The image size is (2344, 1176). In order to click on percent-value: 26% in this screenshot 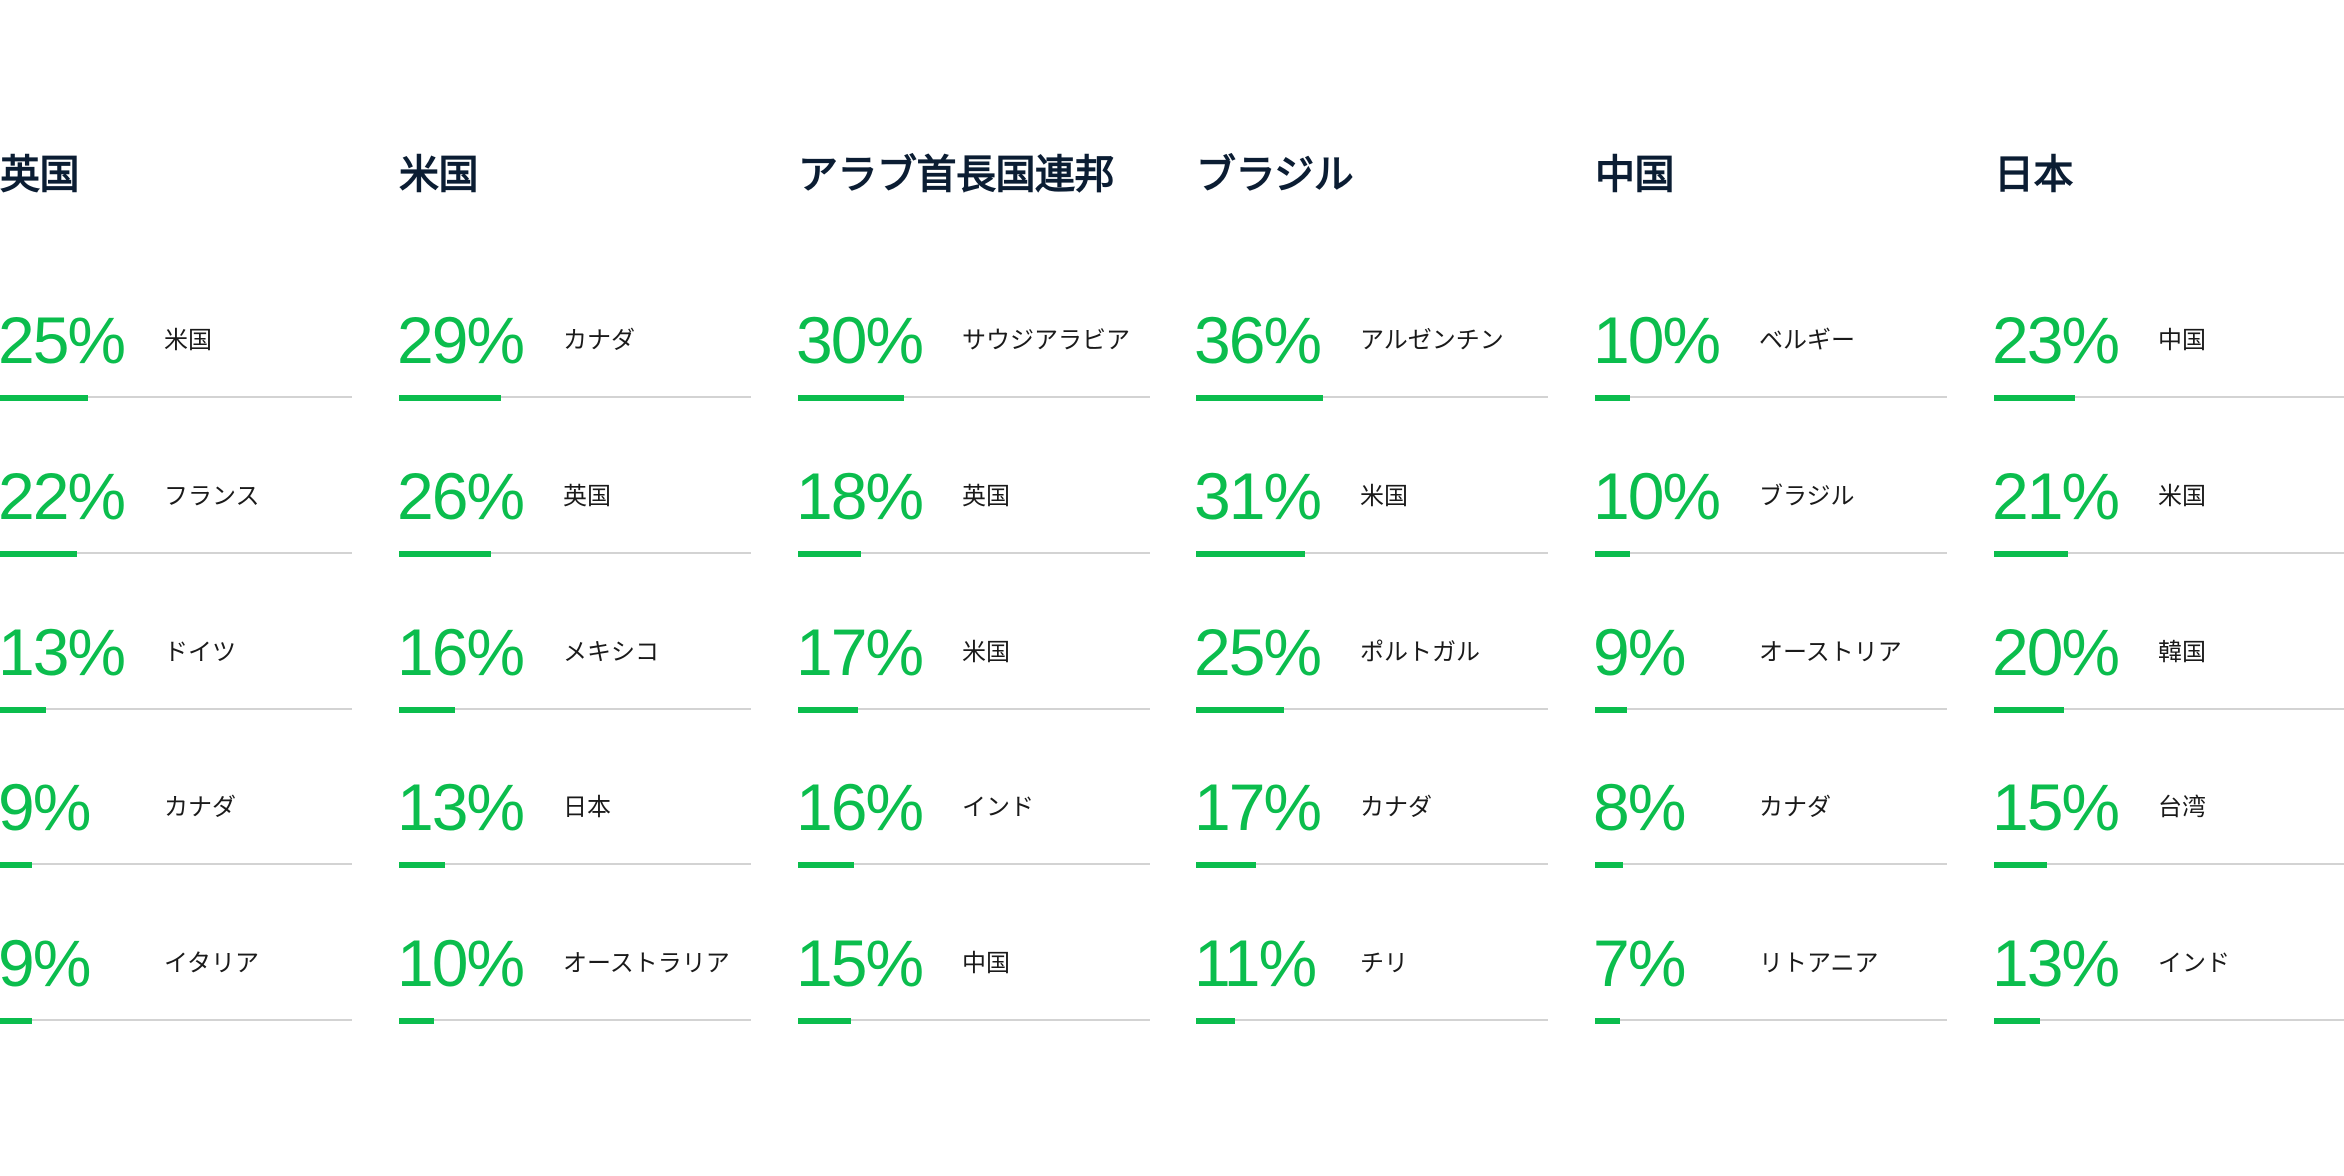, I will do `click(461, 496)`.